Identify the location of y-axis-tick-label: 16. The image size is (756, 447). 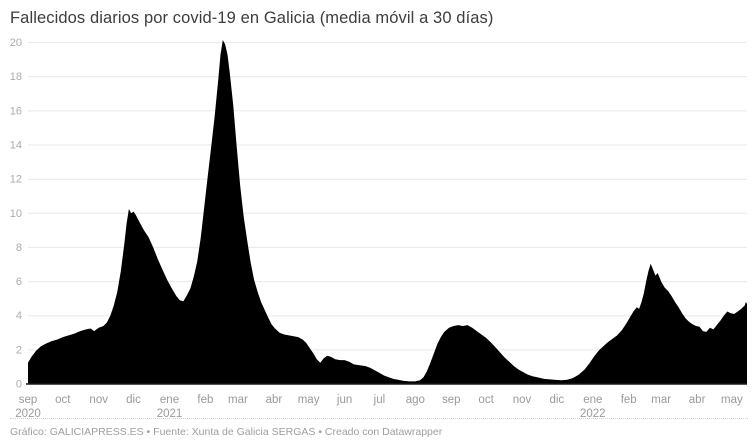
(16, 111).